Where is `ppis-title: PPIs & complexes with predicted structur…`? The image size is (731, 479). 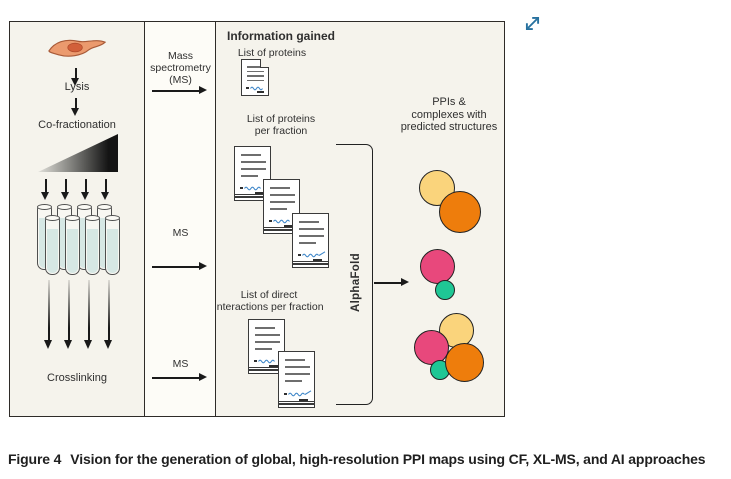 ppis-title: PPIs & complexes with predicted structur… is located at coordinates (449, 114).